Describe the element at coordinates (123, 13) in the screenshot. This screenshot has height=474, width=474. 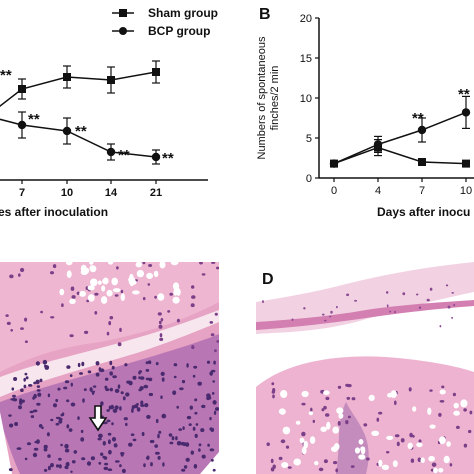
I see `legend-square-marker` at that location.